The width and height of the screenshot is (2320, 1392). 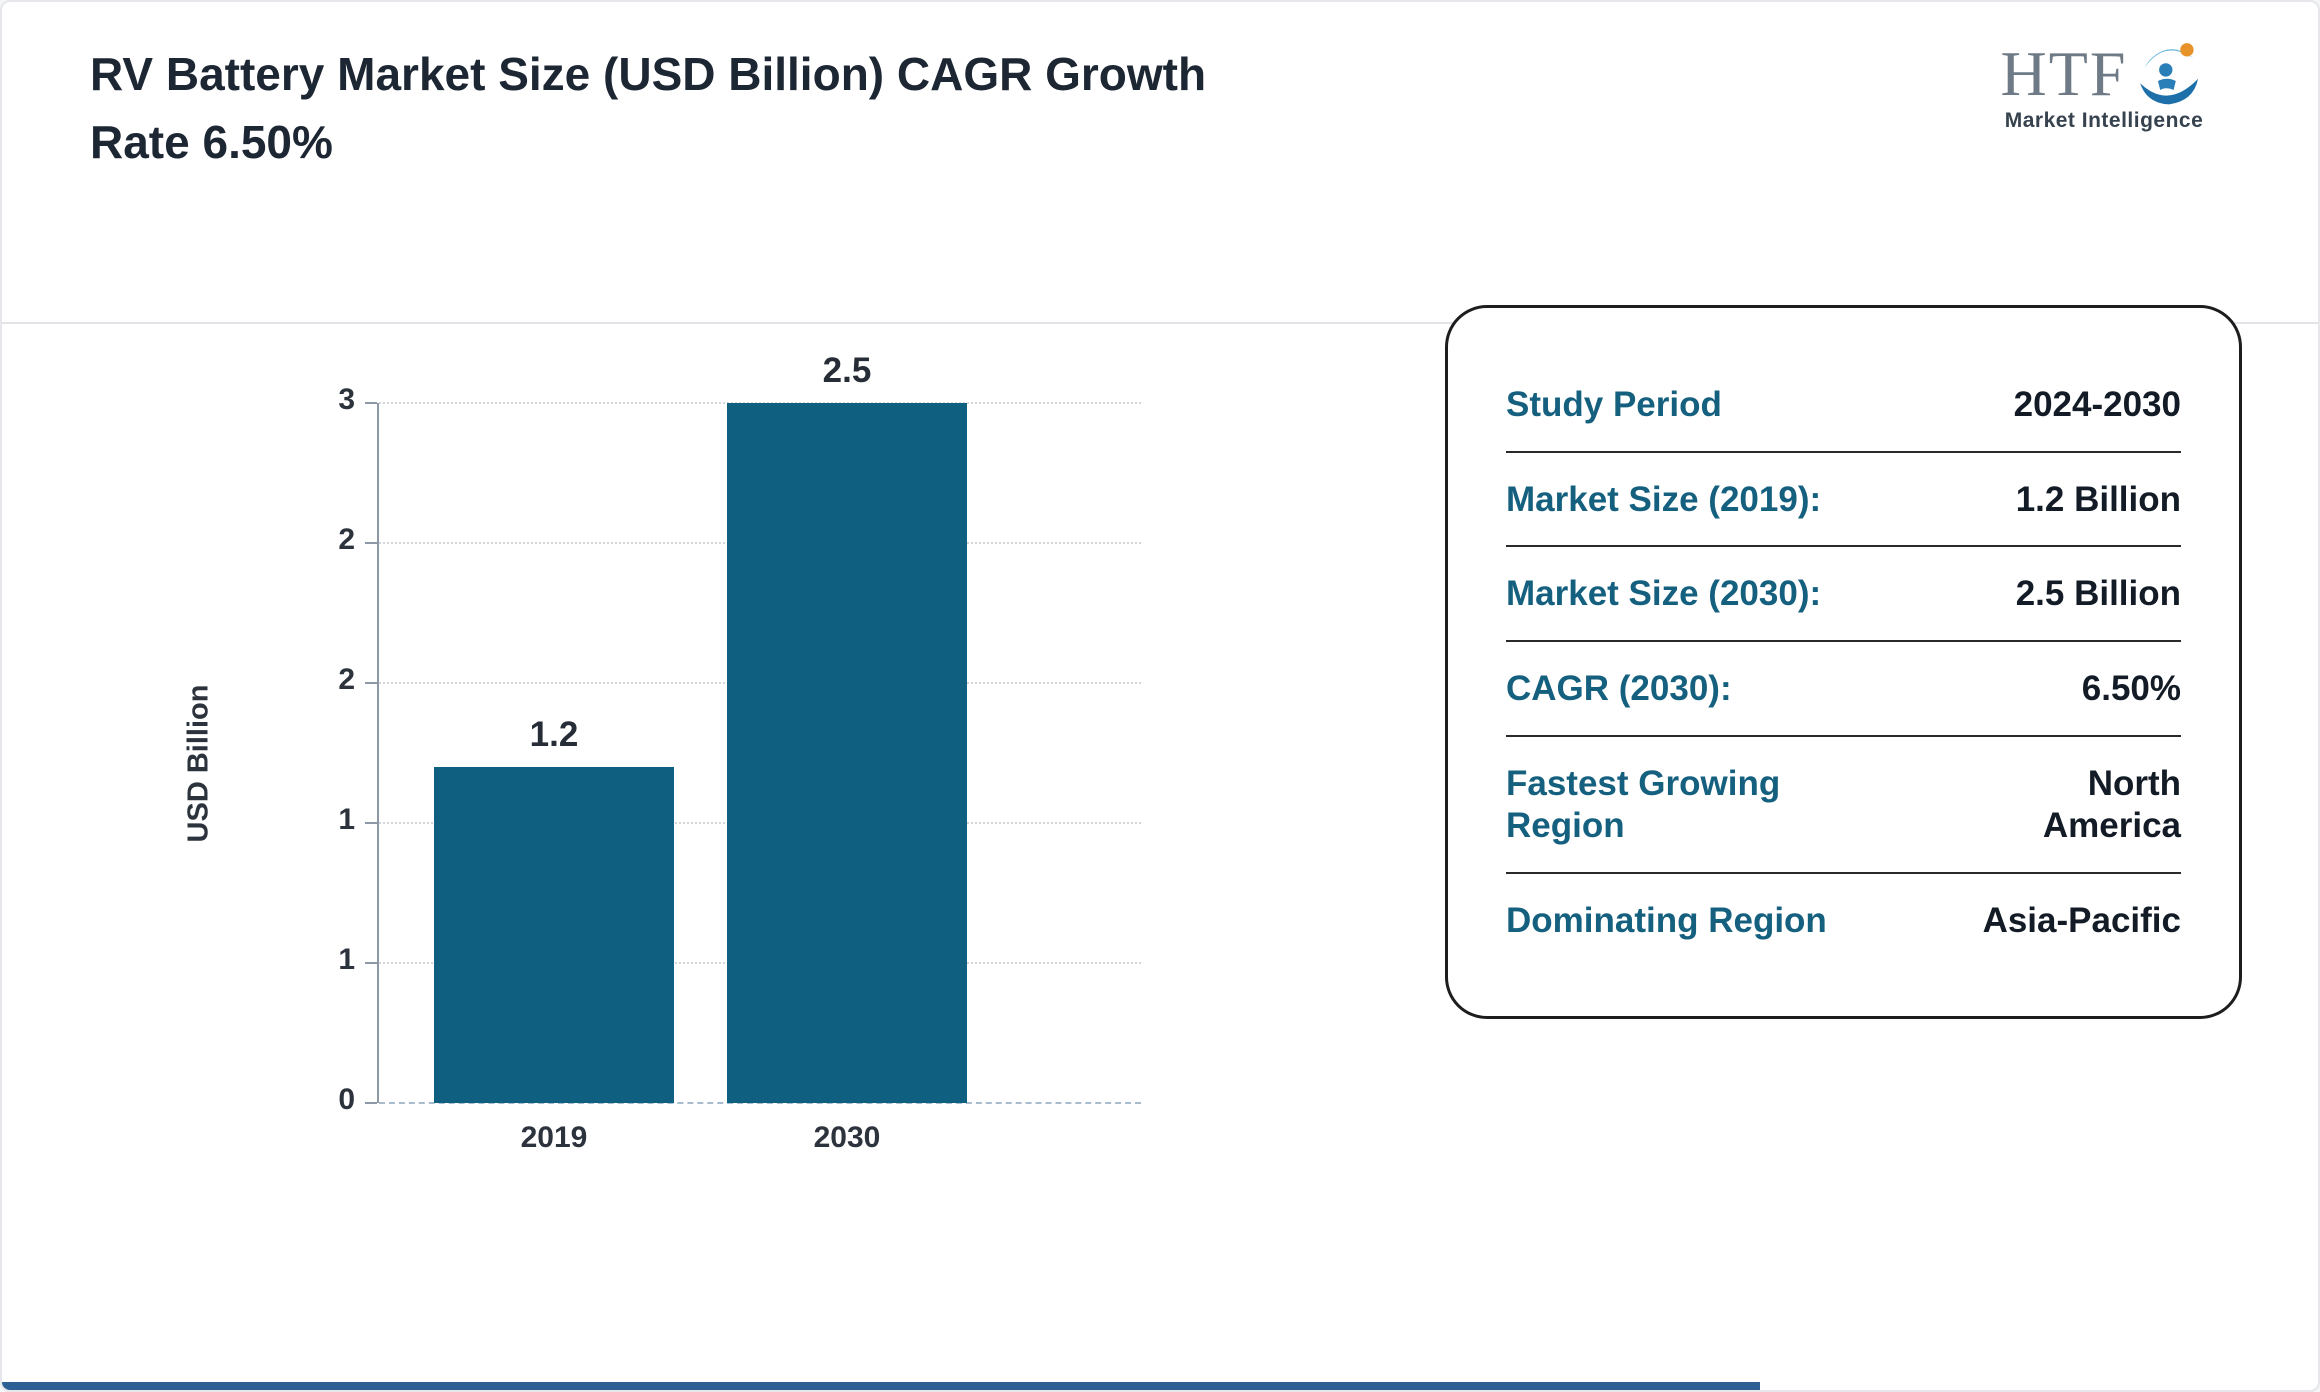 What do you see at coordinates (1664, 594) in the screenshot?
I see `info-row-label: Market Size (2030):` at bounding box center [1664, 594].